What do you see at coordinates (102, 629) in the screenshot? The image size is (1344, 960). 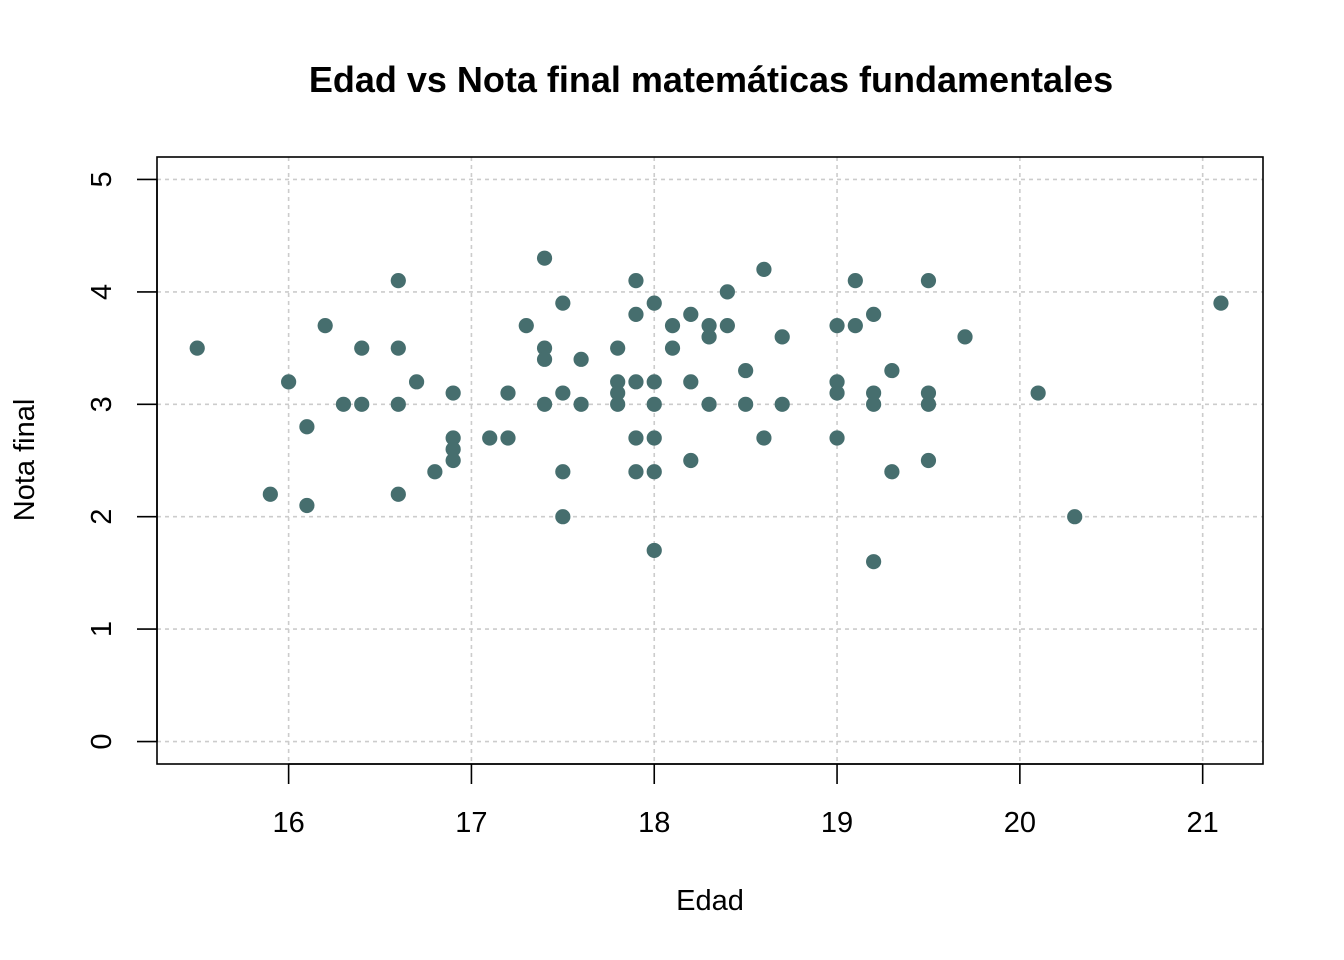 I see `y-tick-label-1: 1` at bounding box center [102, 629].